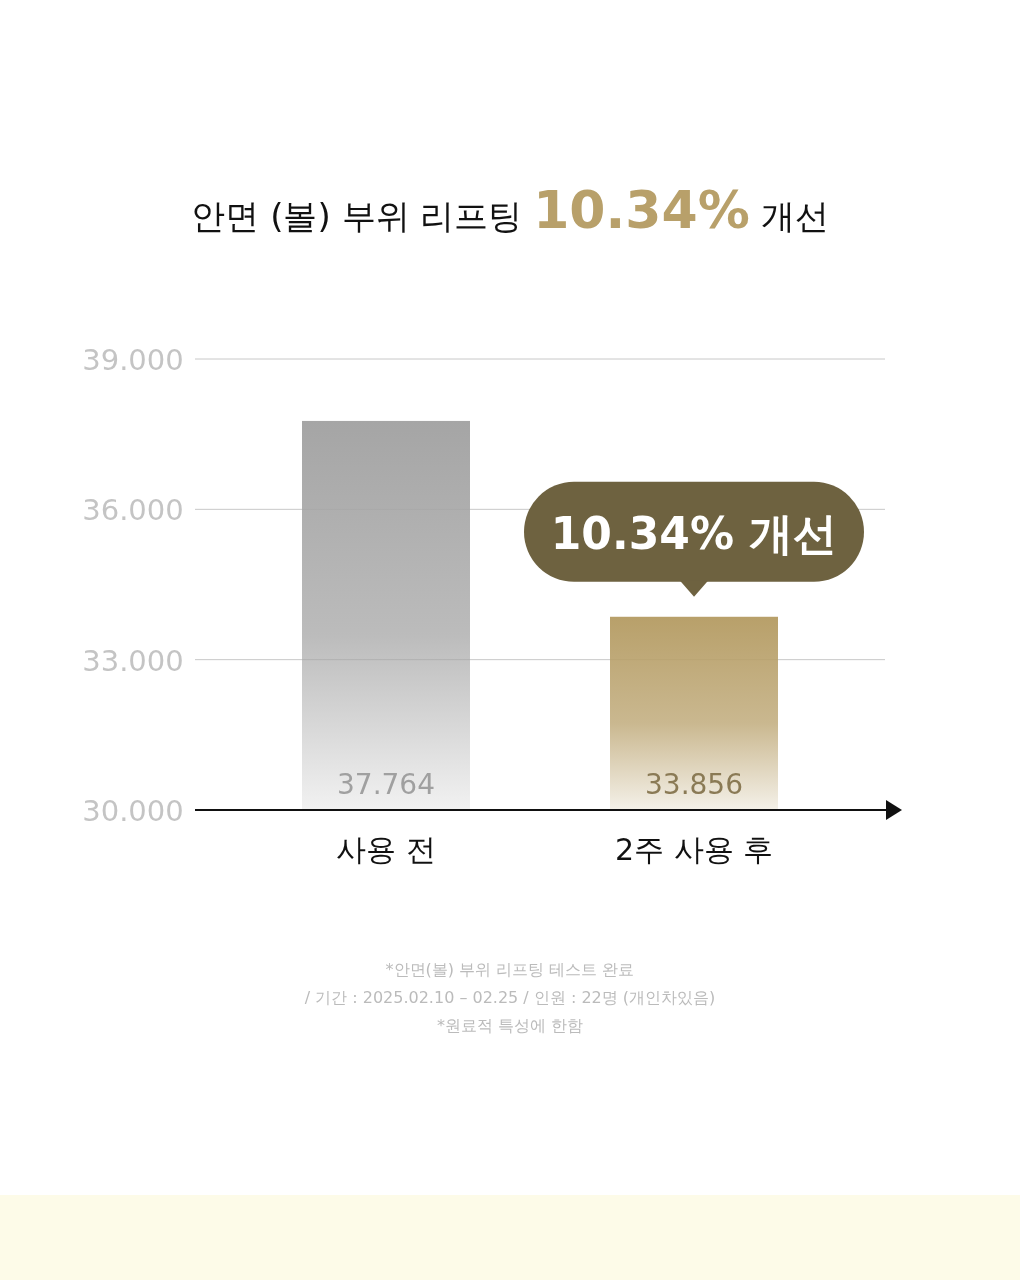 This screenshot has width=1020, height=1280. I want to click on data-label: 37.764, so click(386, 784).